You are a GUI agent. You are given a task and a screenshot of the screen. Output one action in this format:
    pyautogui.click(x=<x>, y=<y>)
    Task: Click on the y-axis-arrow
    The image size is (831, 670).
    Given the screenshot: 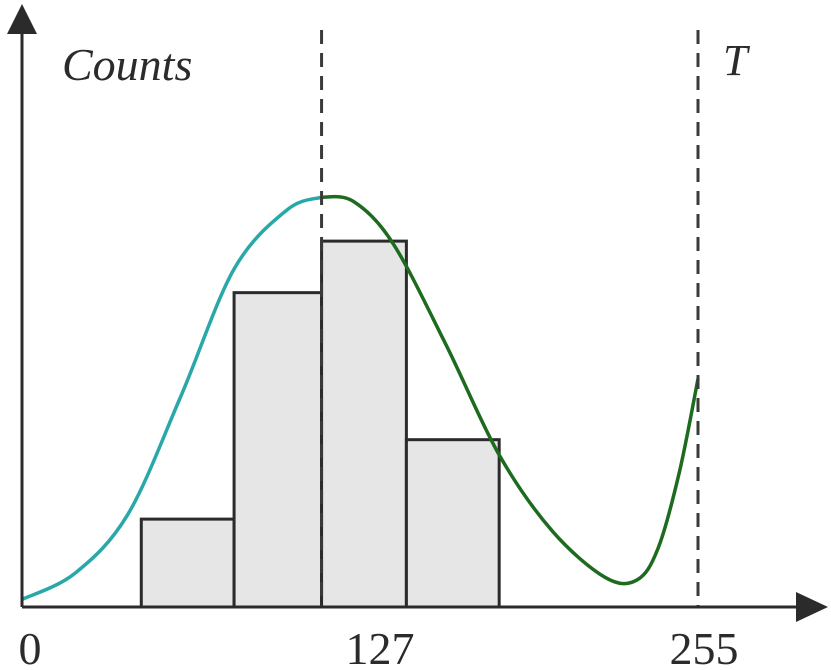 What is the action you would take?
    pyautogui.click(x=22, y=19)
    